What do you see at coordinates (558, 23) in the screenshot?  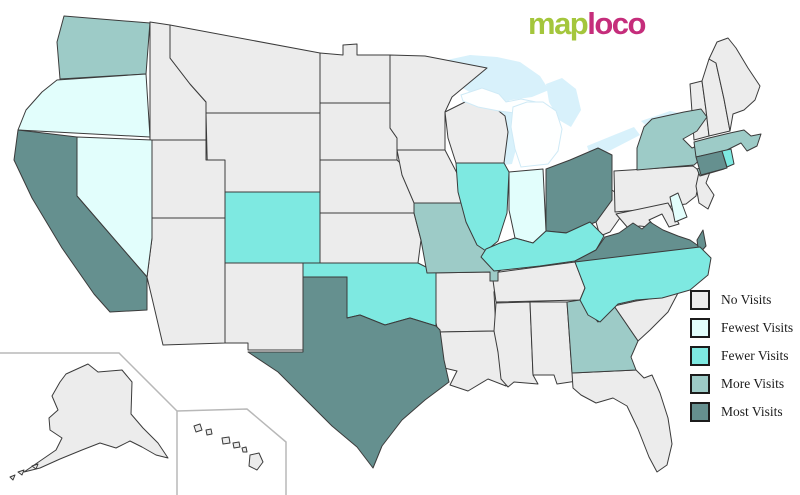 I see `logo-text-map: map` at bounding box center [558, 23].